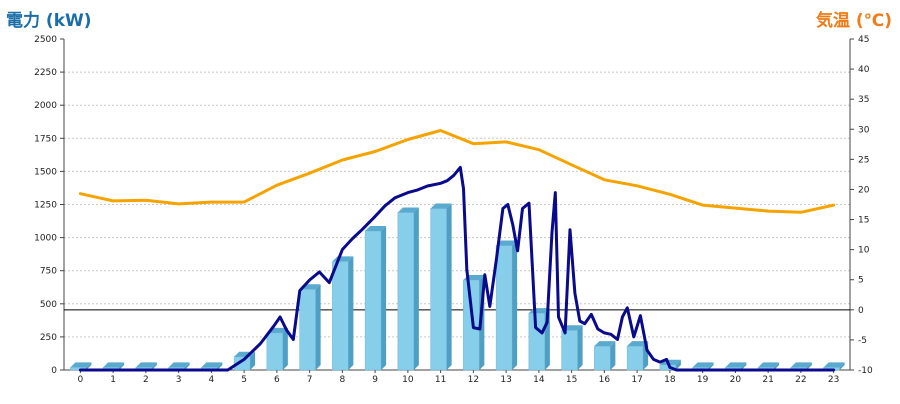  Describe the element at coordinates (45, 239) in the screenshot. I see `y-left-tick-label: 1000` at that location.